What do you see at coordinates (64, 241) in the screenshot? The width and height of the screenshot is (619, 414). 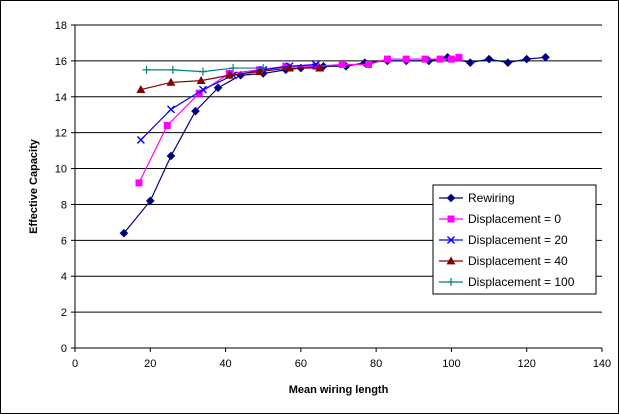 I see `y-tick-label: 6` at bounding box center [64, 241].